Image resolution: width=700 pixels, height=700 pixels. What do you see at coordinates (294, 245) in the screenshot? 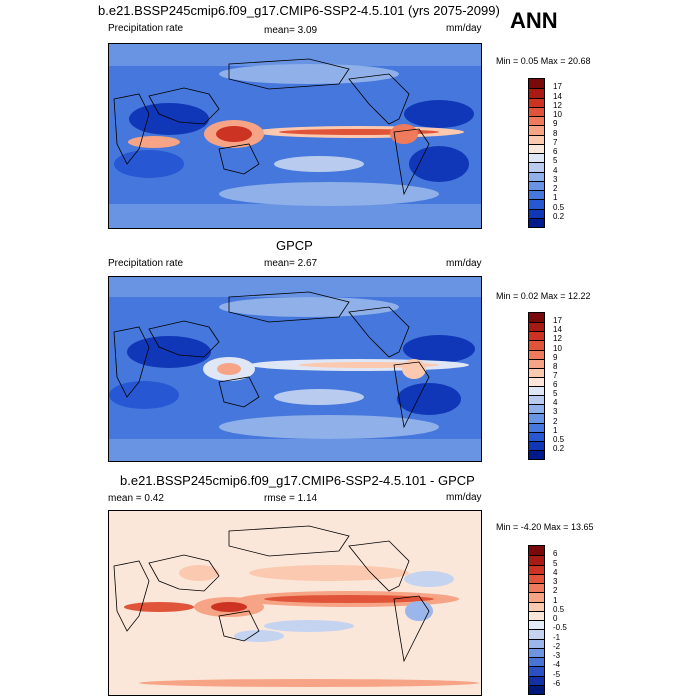
I see `panel2-title: GPCP` at bounding box center [294, 245].